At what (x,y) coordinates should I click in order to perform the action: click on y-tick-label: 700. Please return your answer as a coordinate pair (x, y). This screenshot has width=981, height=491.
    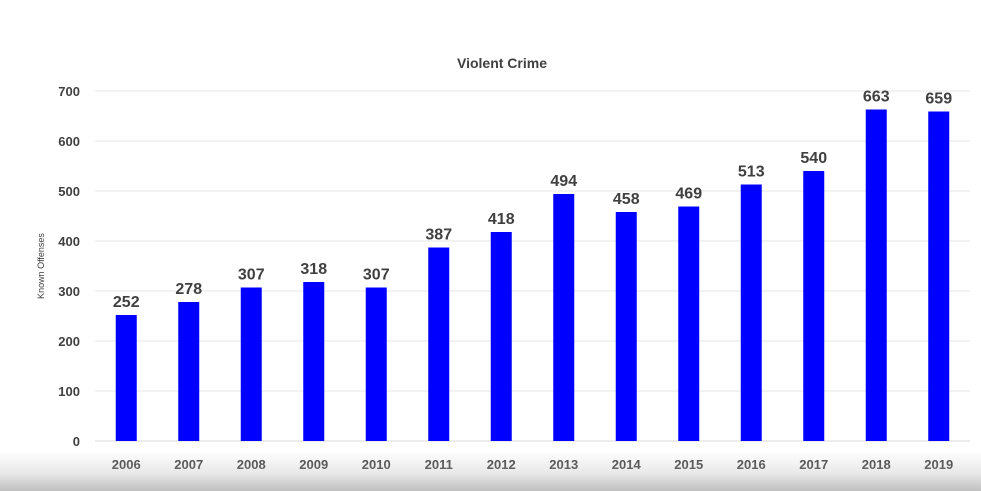
    Looking at the image, I should click on (69, 91).